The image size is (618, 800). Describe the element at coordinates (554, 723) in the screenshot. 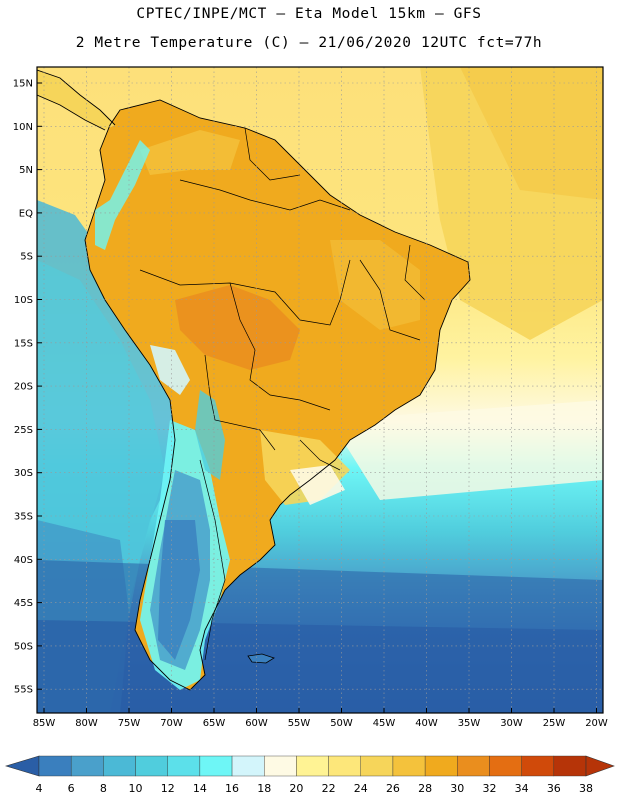

I see `lon-label: 25W` at that location.